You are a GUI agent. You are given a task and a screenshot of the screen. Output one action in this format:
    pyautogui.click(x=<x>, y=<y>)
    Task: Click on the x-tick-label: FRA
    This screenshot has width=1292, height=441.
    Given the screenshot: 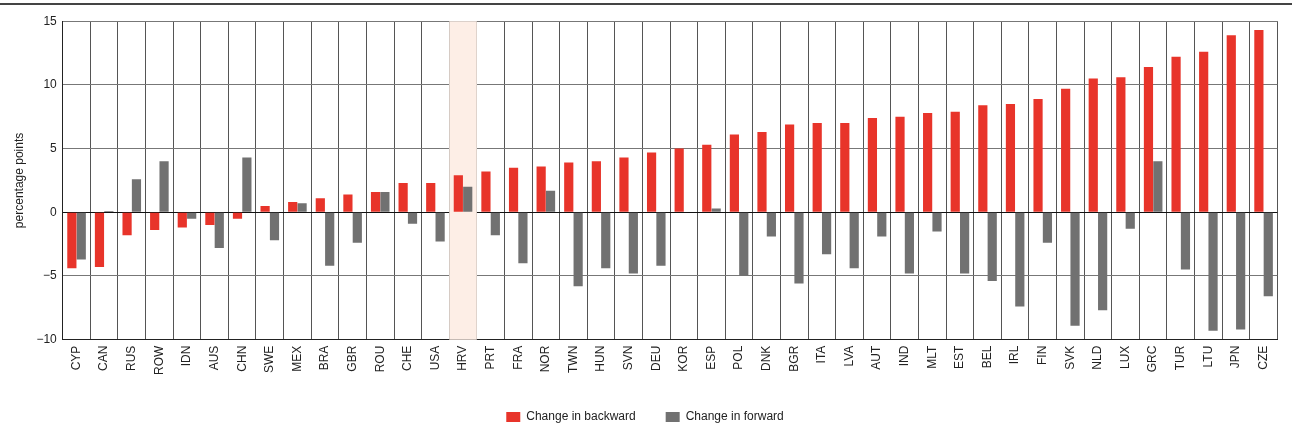 What is the action you would take?
    pyautogui.click(x=517, y=357)
    